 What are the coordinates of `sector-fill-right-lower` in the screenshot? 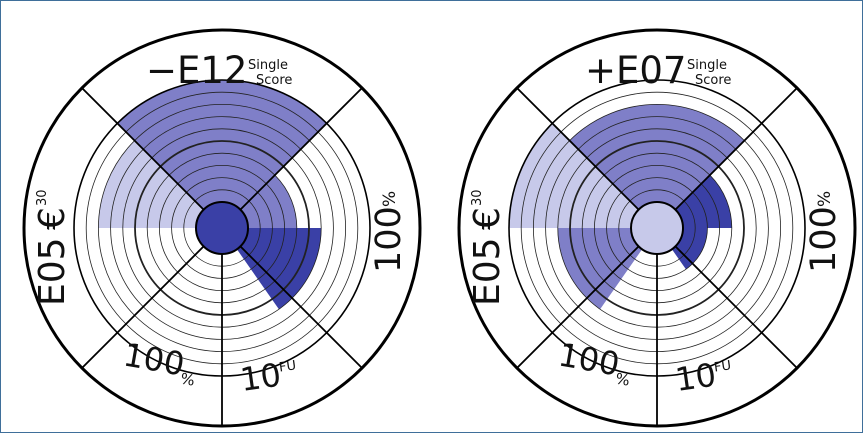 It's located at (689, 249).